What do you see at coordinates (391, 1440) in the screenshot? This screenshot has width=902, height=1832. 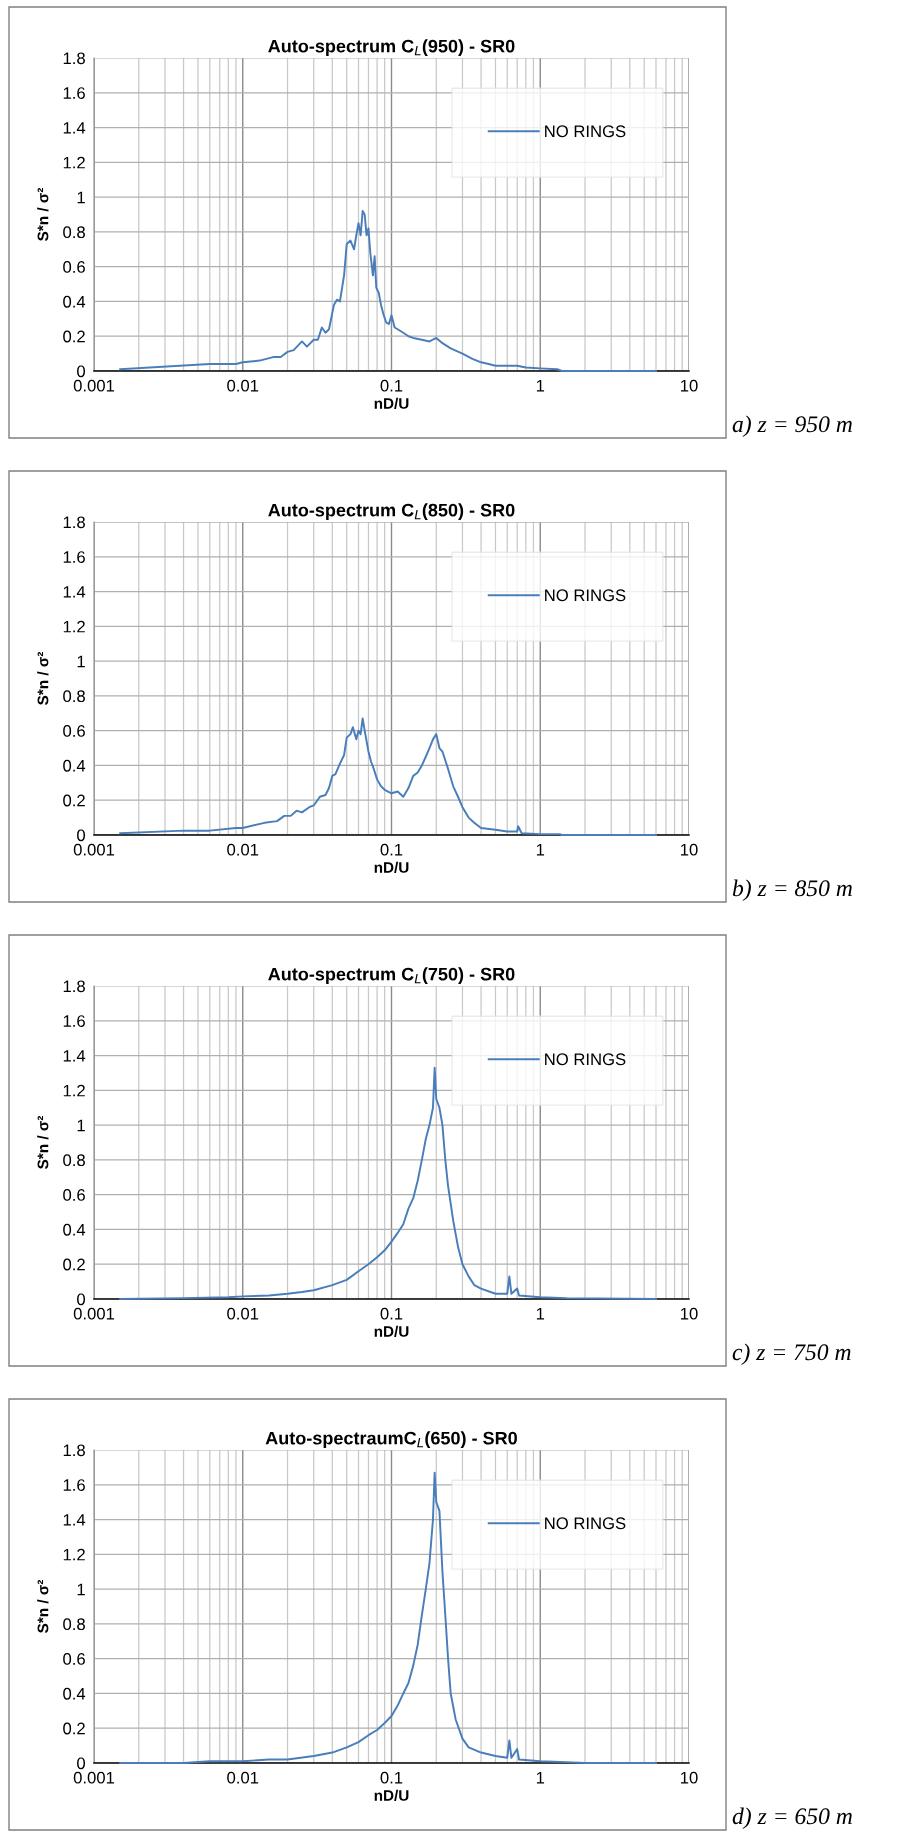 I see `chart-title: Auto-spectraumC$_{L}$(650) - SR0` at bounding box center [391, 1440].